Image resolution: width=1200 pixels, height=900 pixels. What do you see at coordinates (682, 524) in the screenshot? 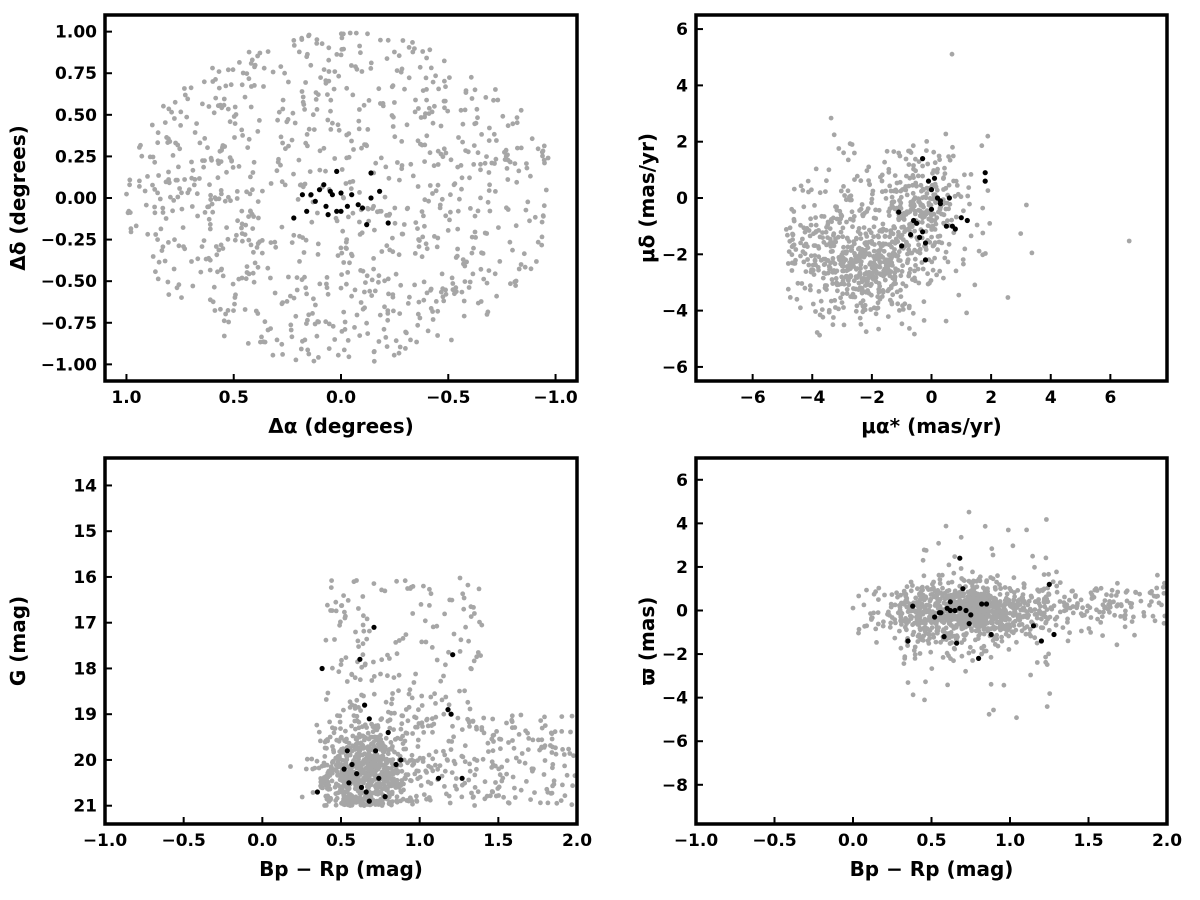
I see `y-tick-label: 4` at bounding box center [682, 524].